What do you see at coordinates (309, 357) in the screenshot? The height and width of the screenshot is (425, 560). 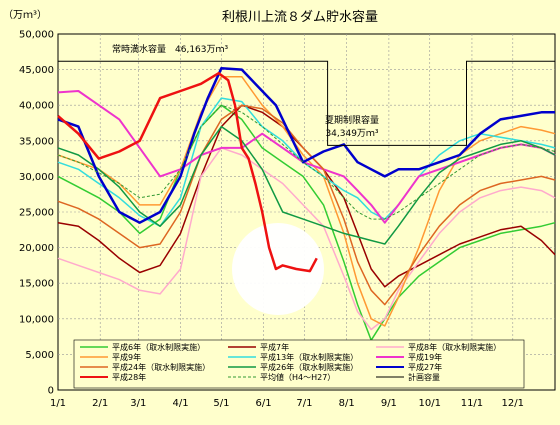 I see `legend-label: 平成13年（取水制限実施）` at bounding box center [309, 357].